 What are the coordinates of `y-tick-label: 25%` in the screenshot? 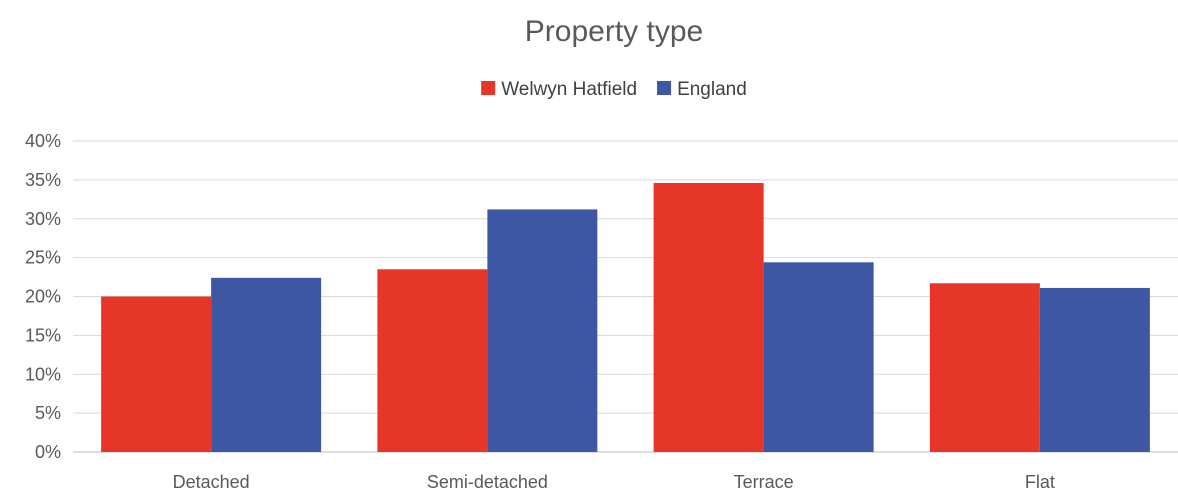 It's located at (43, 258).